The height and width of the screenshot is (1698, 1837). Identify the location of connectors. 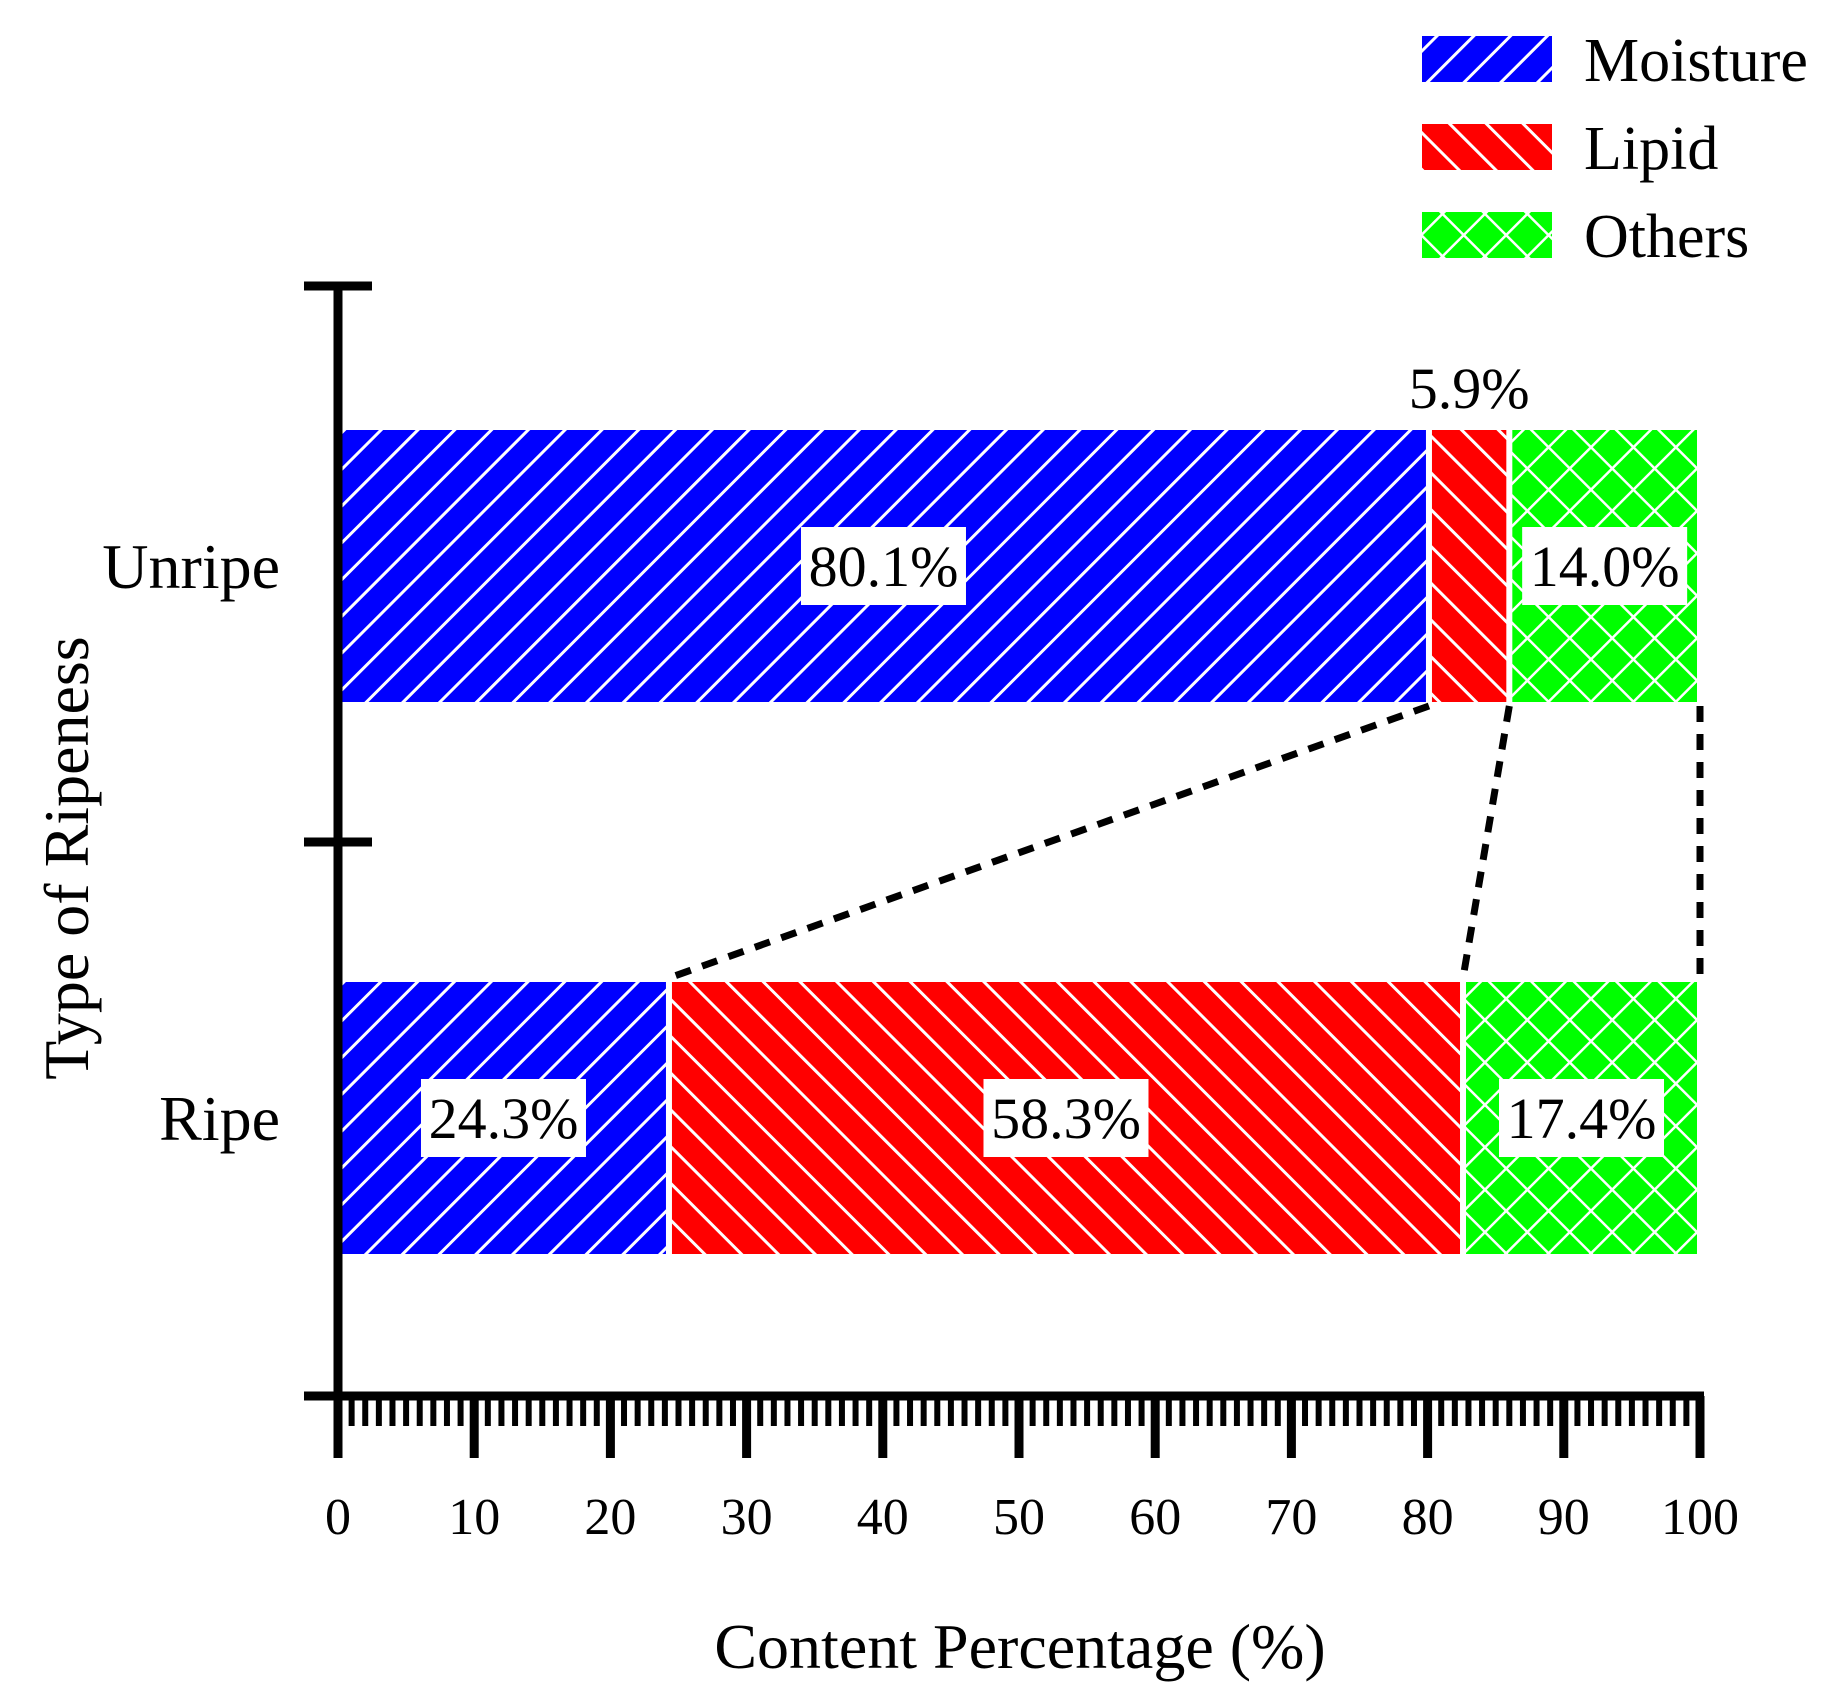
(1185, 842).